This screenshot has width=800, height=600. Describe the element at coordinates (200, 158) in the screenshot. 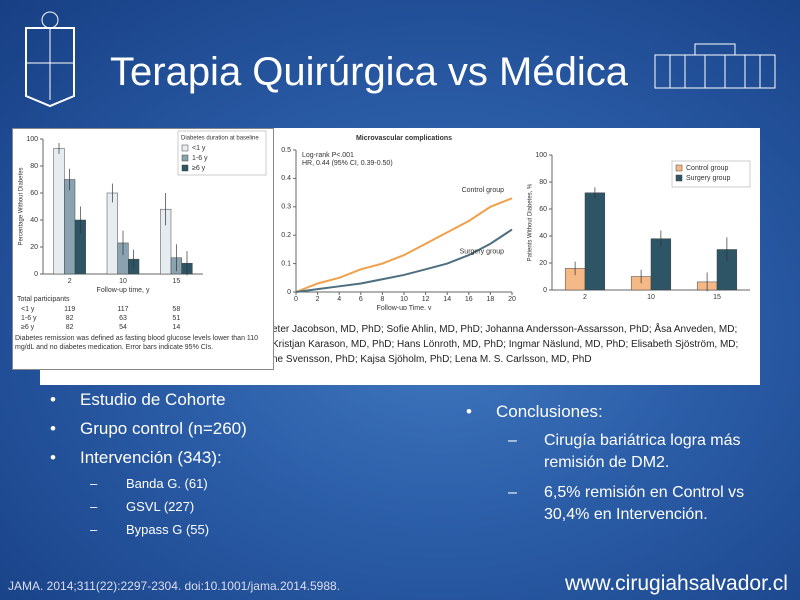

I see `legend-label: 1-6 y` at that location.